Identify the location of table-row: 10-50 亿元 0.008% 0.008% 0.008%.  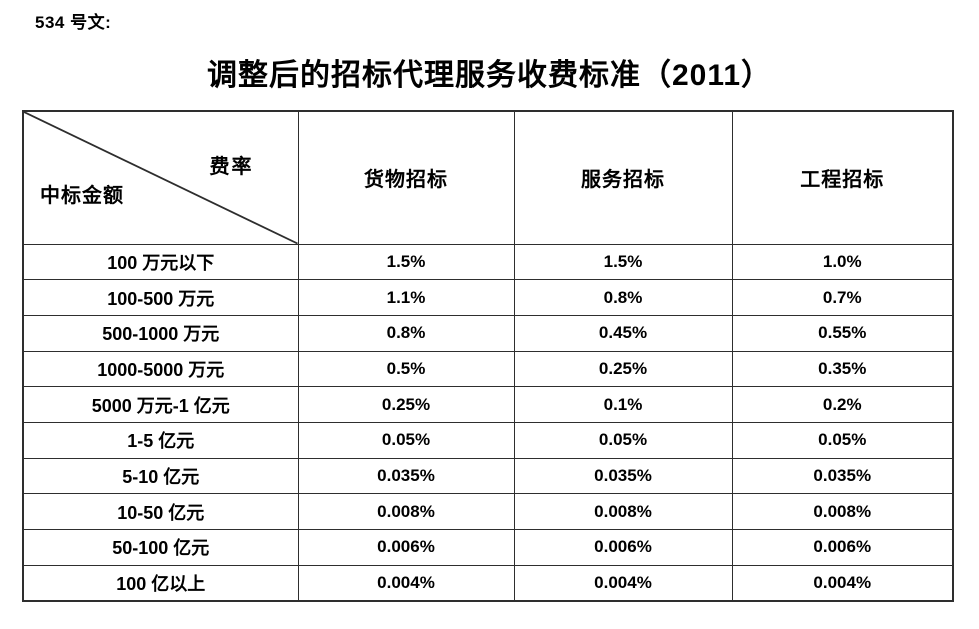
(488, 511).